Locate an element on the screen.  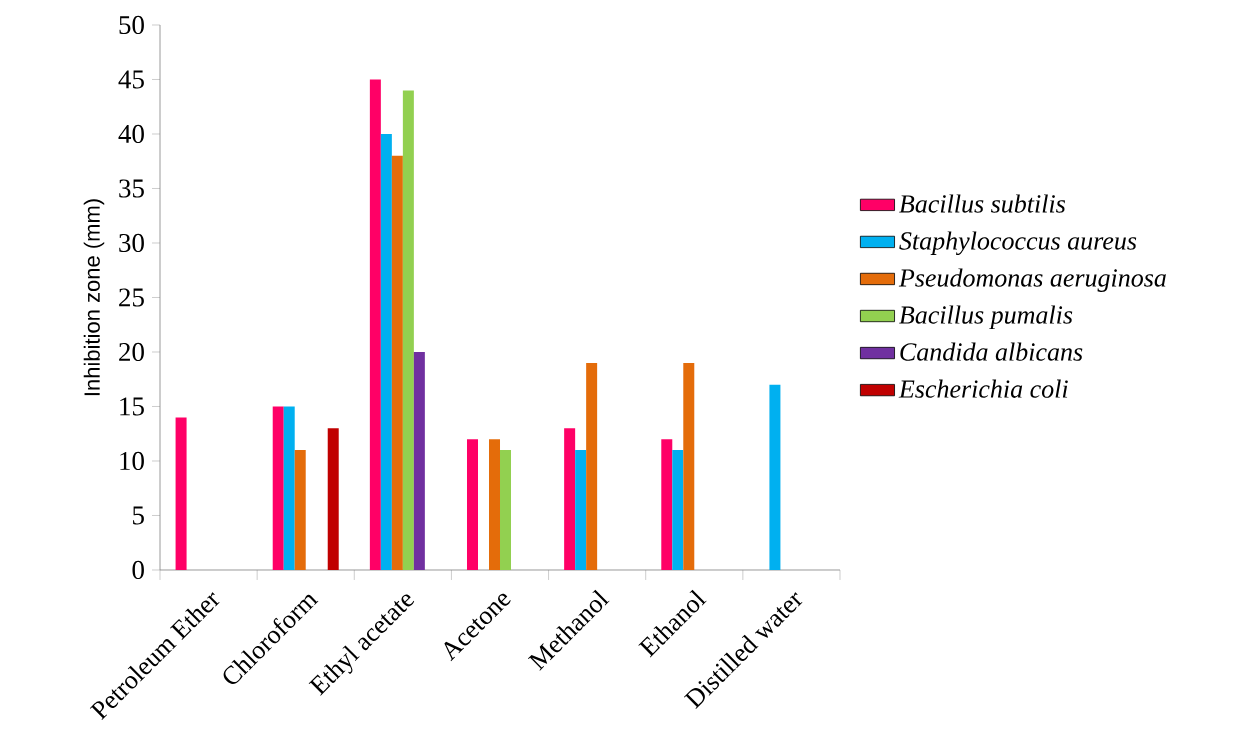
legend-label: Bacillus pumalis is located at coordinates (986, 317).